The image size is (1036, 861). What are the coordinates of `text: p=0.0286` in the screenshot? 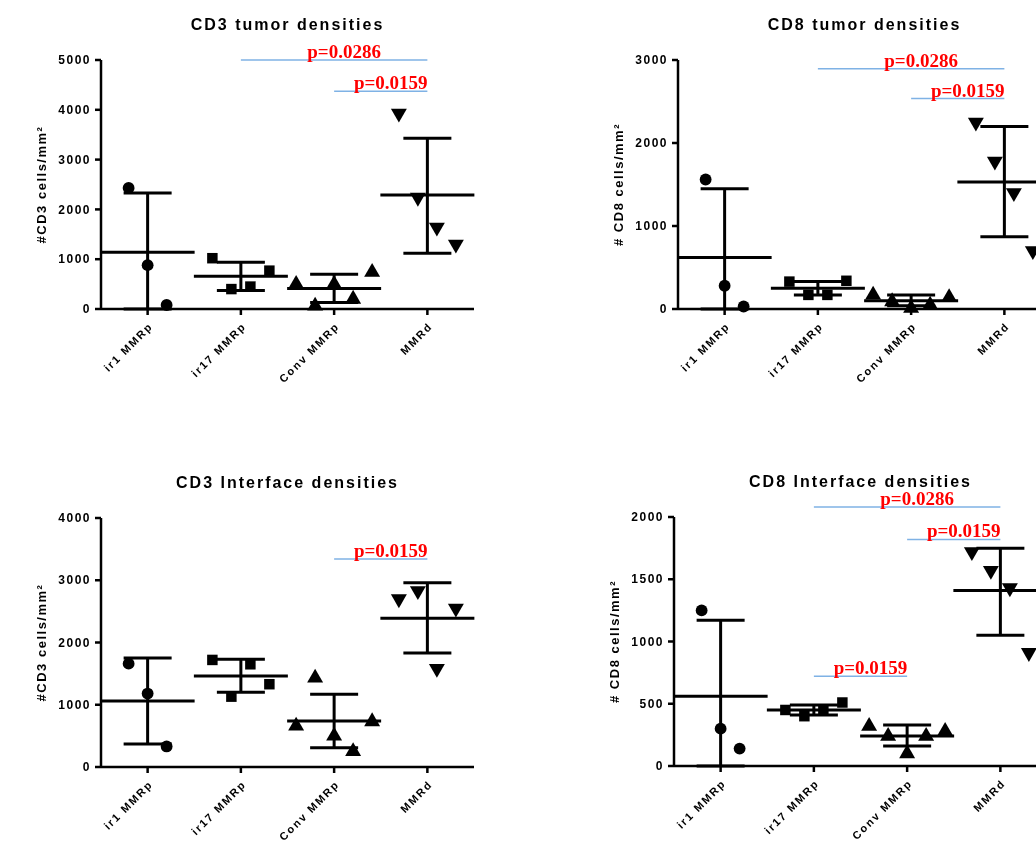 It's located at (917, 499).